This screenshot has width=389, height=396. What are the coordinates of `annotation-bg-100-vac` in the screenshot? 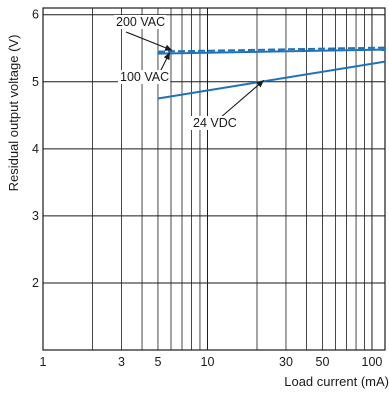 It's located at (144, 77).